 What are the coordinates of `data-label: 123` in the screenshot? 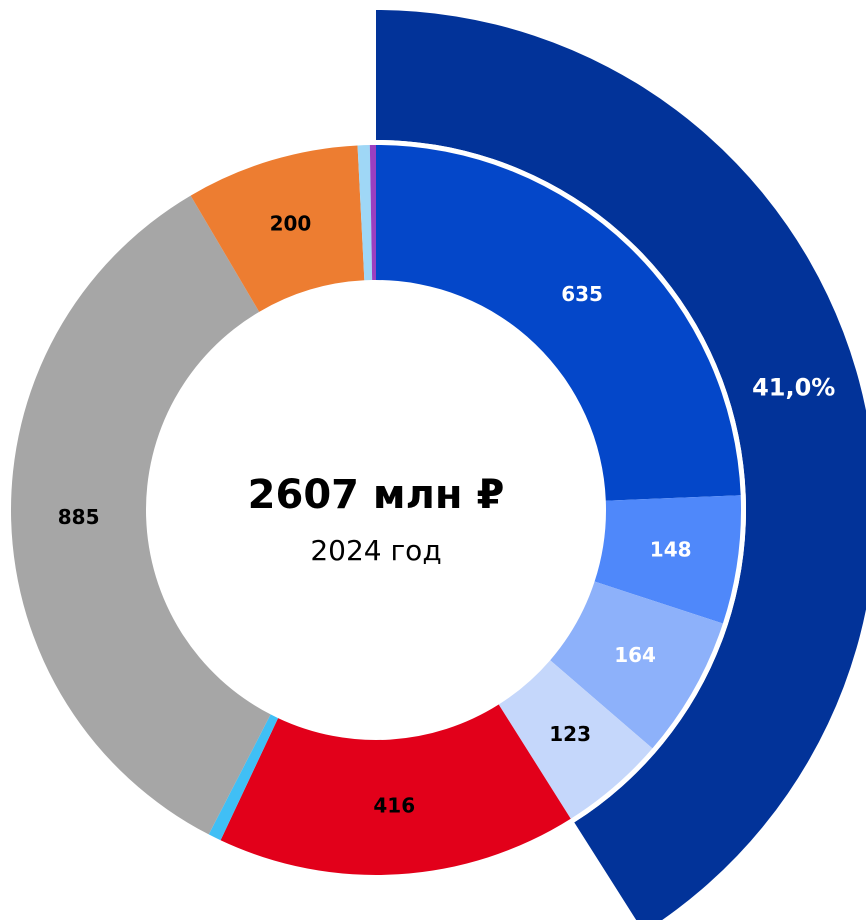 It's located at (570, 734).